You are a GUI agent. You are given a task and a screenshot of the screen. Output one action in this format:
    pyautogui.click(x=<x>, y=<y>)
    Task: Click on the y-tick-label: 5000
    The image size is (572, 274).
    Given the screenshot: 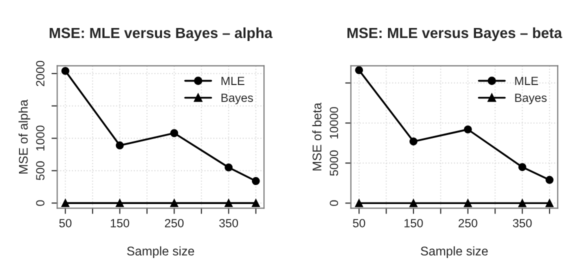 What is the action you would take?
    pyautogui.click(x=334, y=163)
    